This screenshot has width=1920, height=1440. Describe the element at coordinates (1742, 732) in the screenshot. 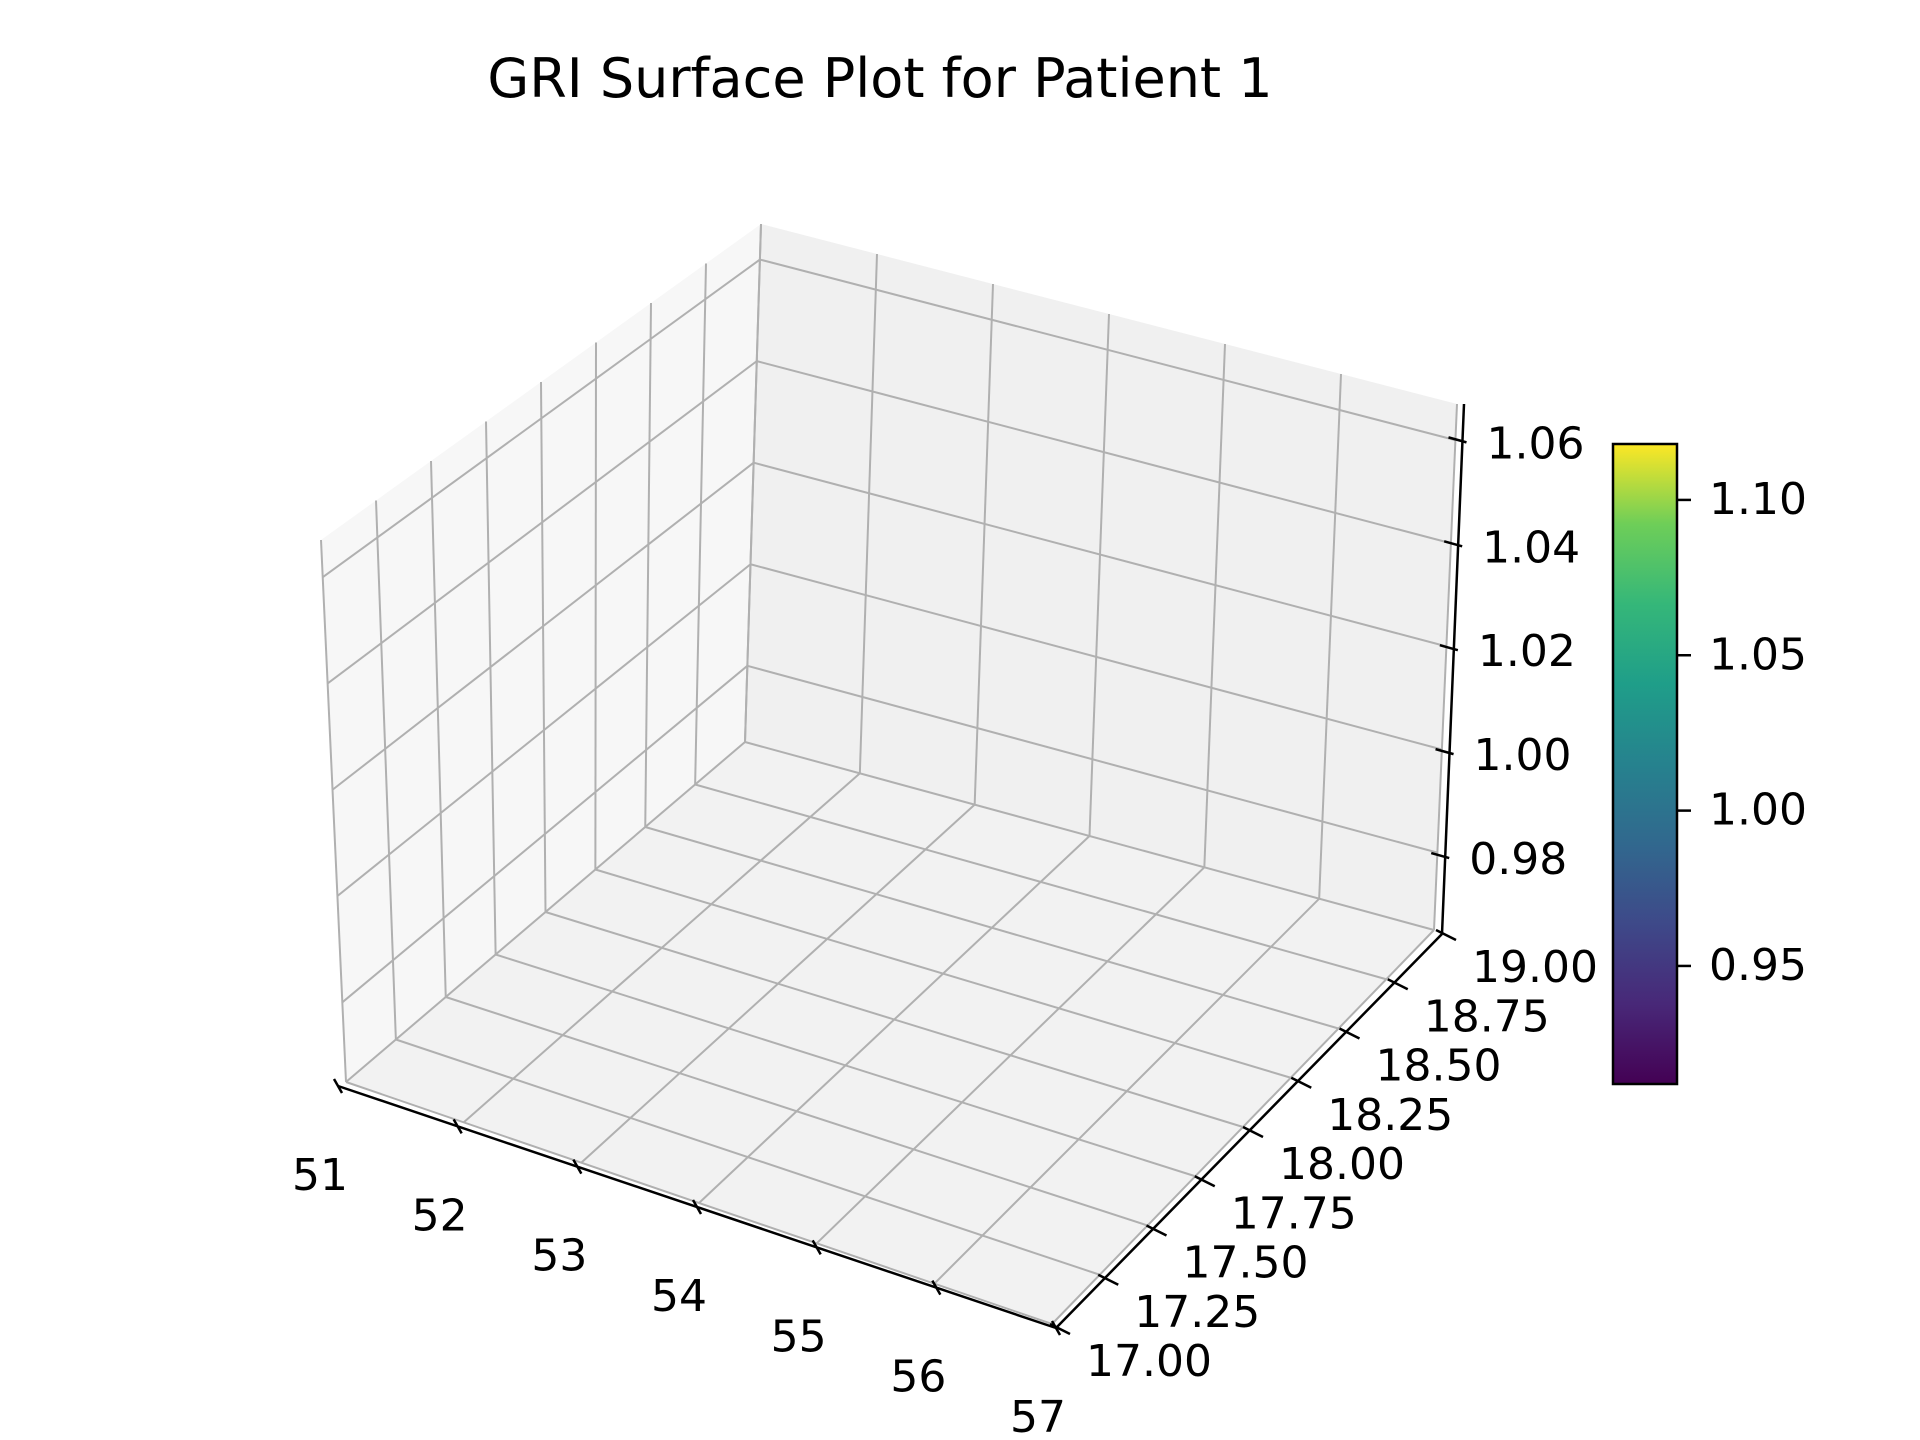

I see `colorbar-ticks: 0.95 1.00 1.05 1.10` at that location.